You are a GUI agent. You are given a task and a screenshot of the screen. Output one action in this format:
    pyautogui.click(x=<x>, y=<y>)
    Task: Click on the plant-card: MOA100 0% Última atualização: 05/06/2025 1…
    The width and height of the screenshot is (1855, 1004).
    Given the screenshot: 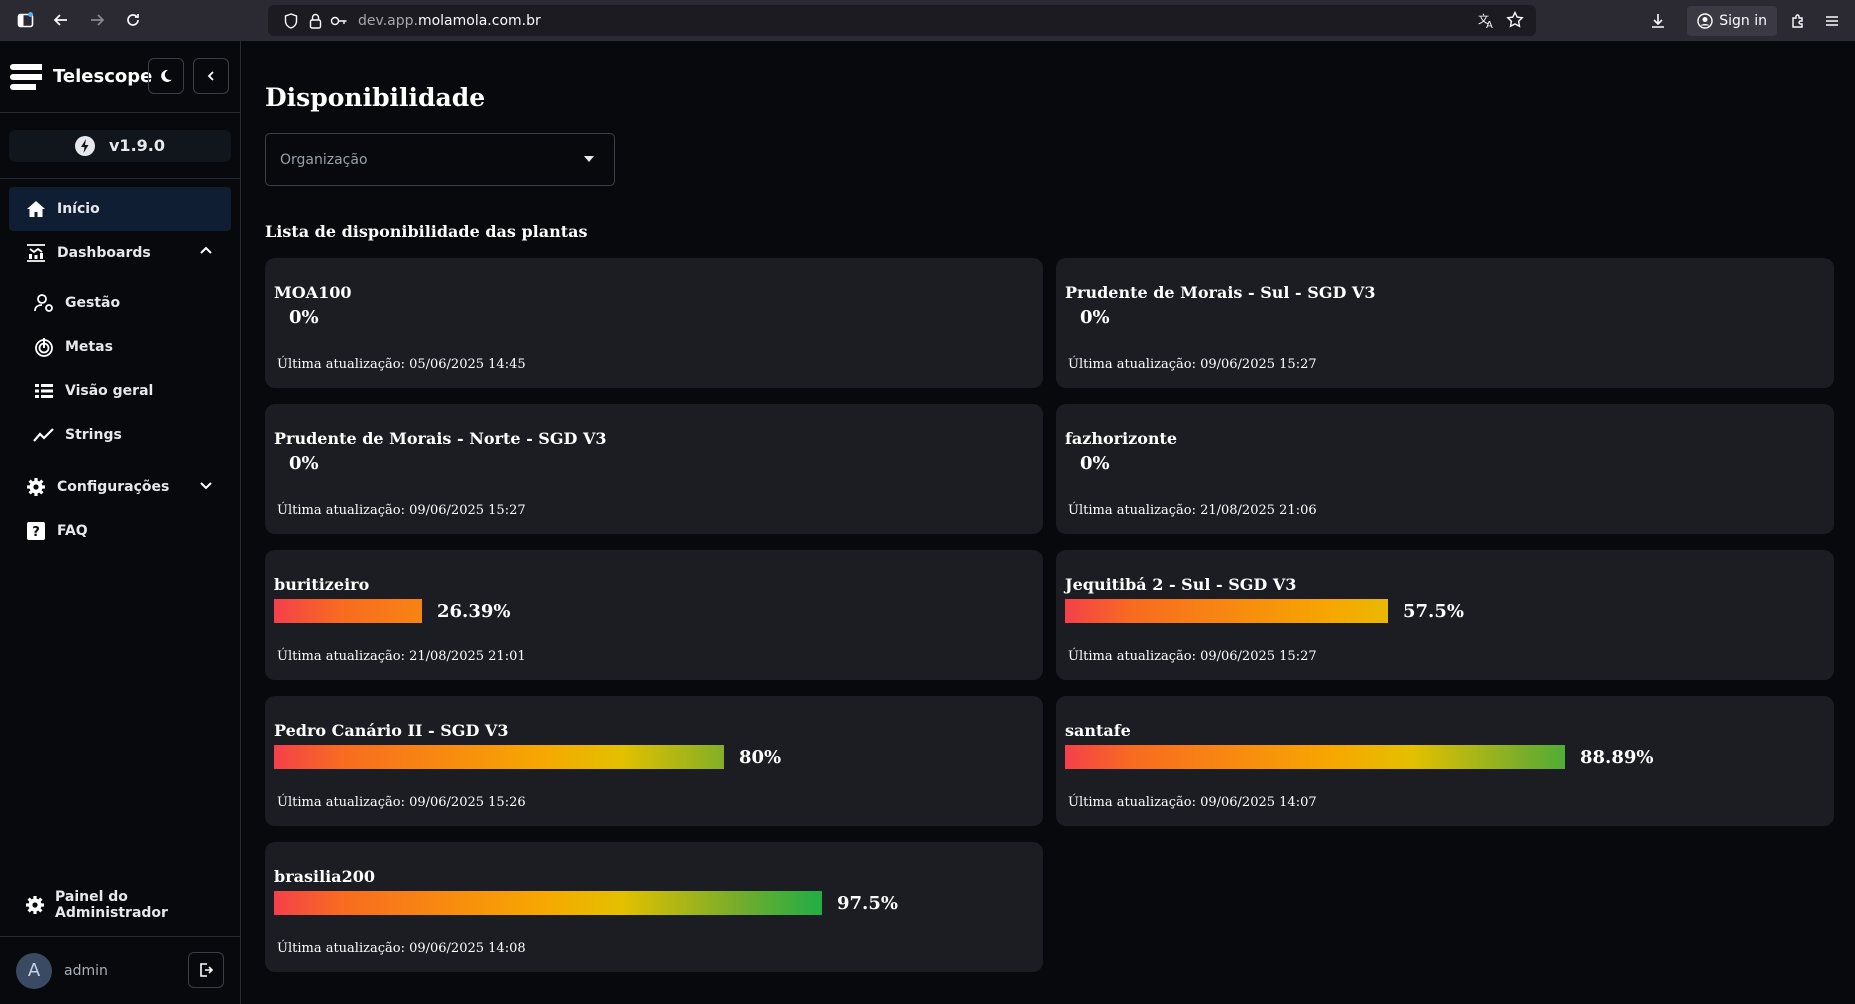 What is the action you would take?
    pyautogui.click(x=654, y=323)
    